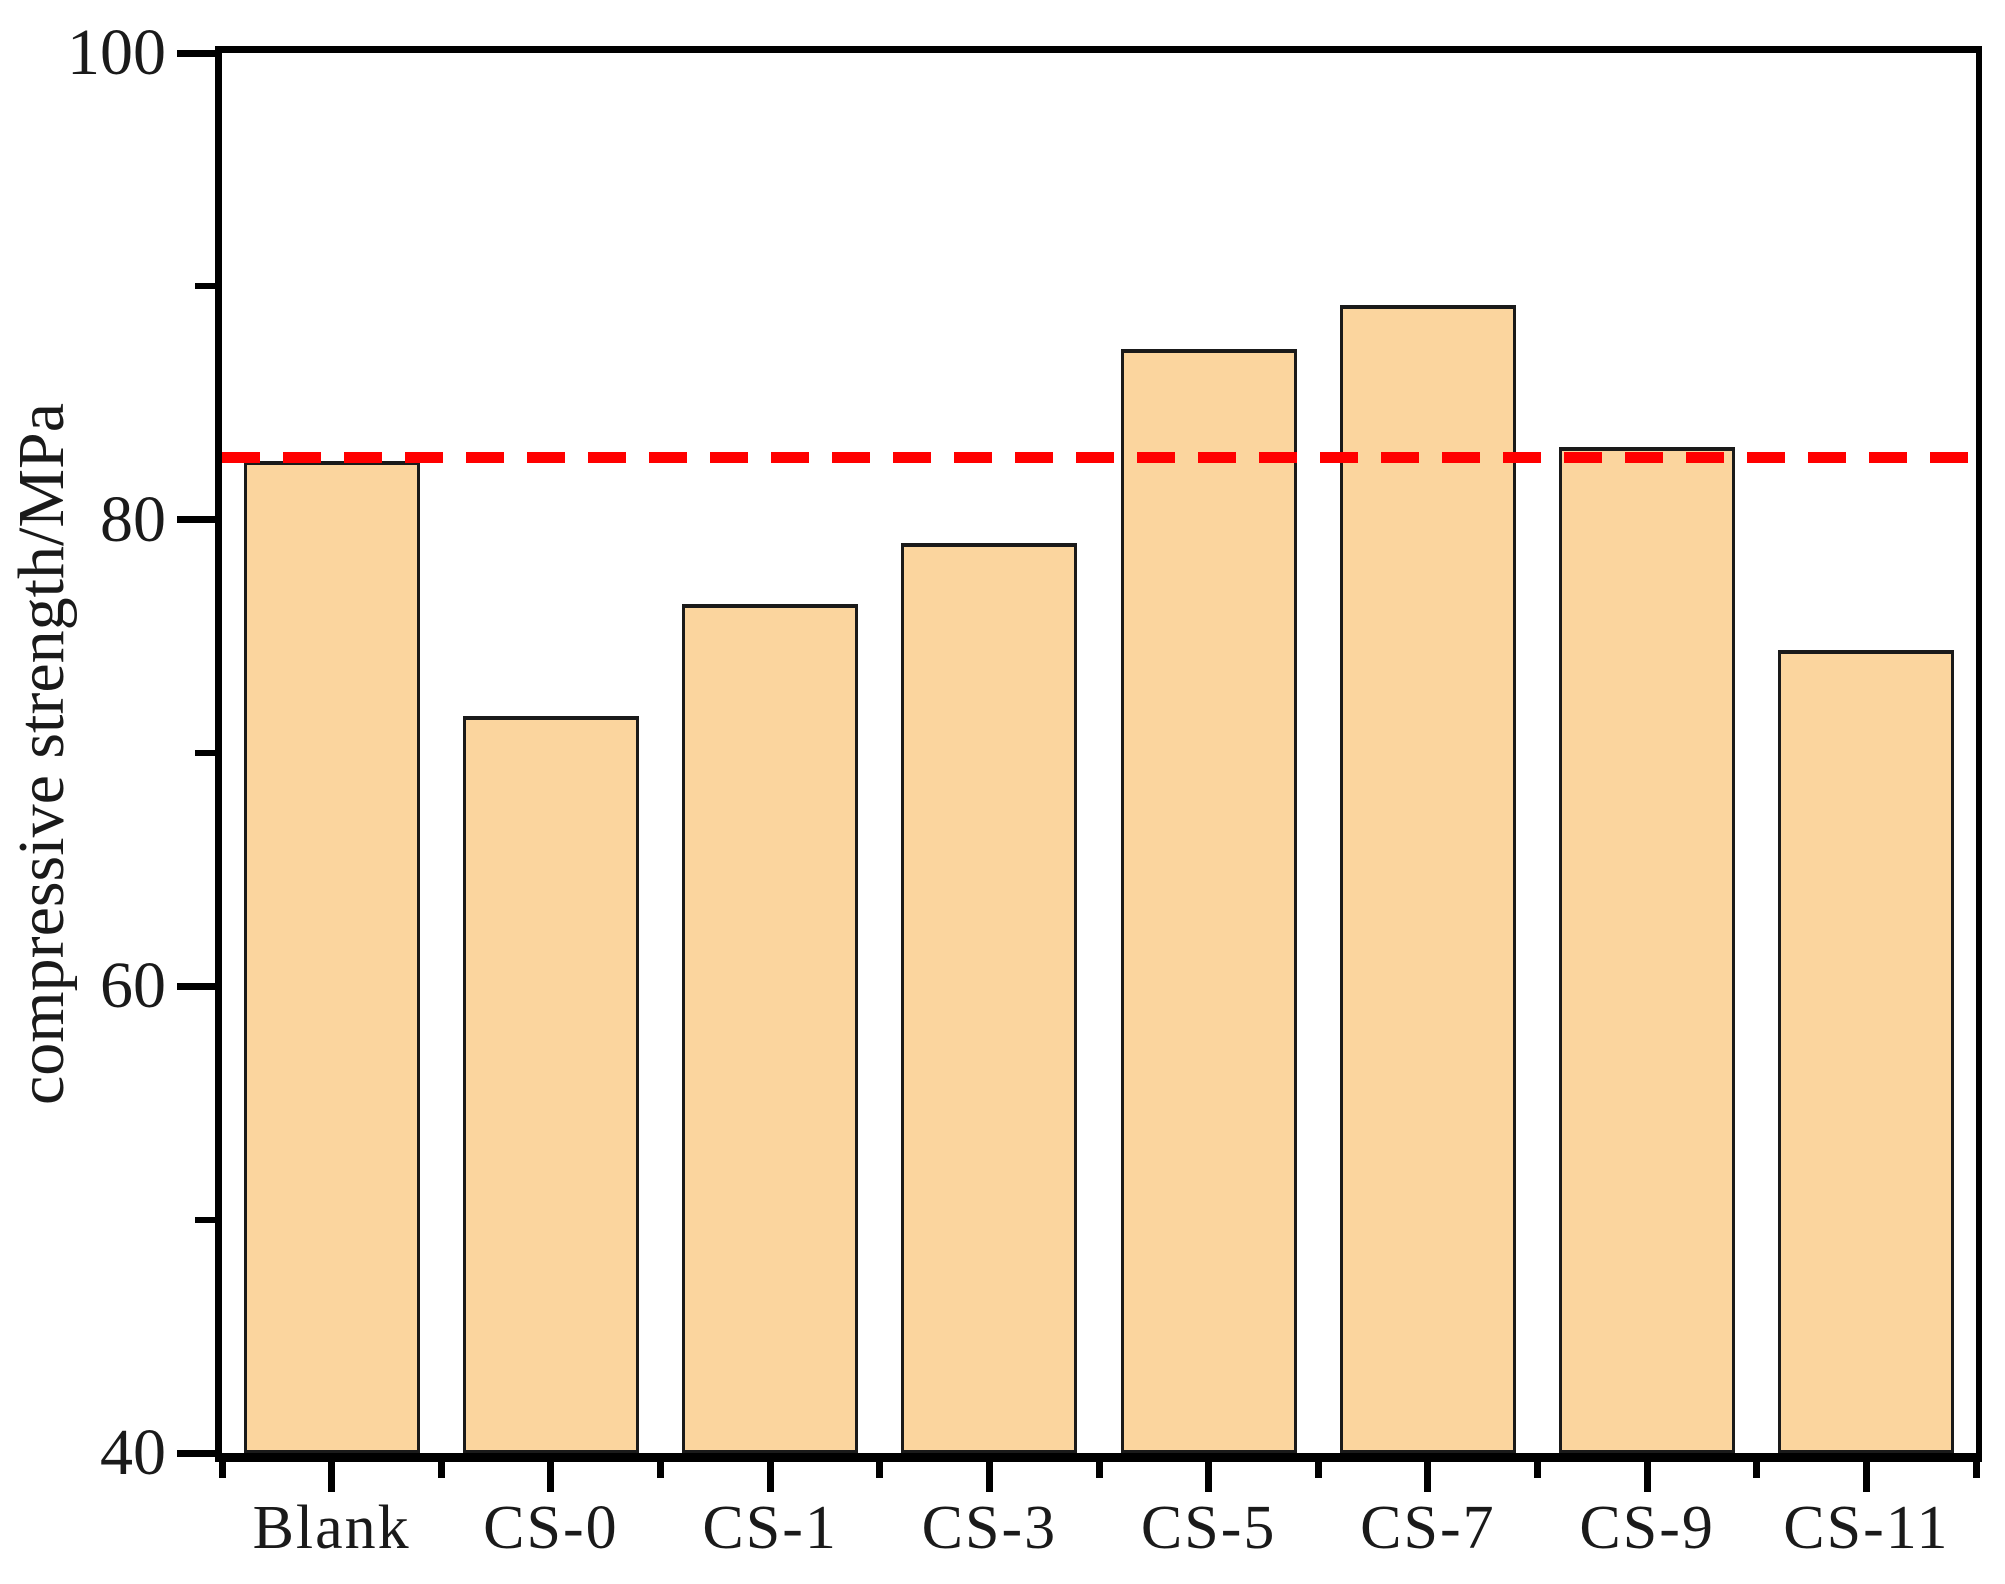 The image size is (2005, 1584). What do you see at coordinates (1866, 1528) in the screenshot?
I see `x-tick-label-CS-11: CS-11` at bounding box center [1866, 1528].